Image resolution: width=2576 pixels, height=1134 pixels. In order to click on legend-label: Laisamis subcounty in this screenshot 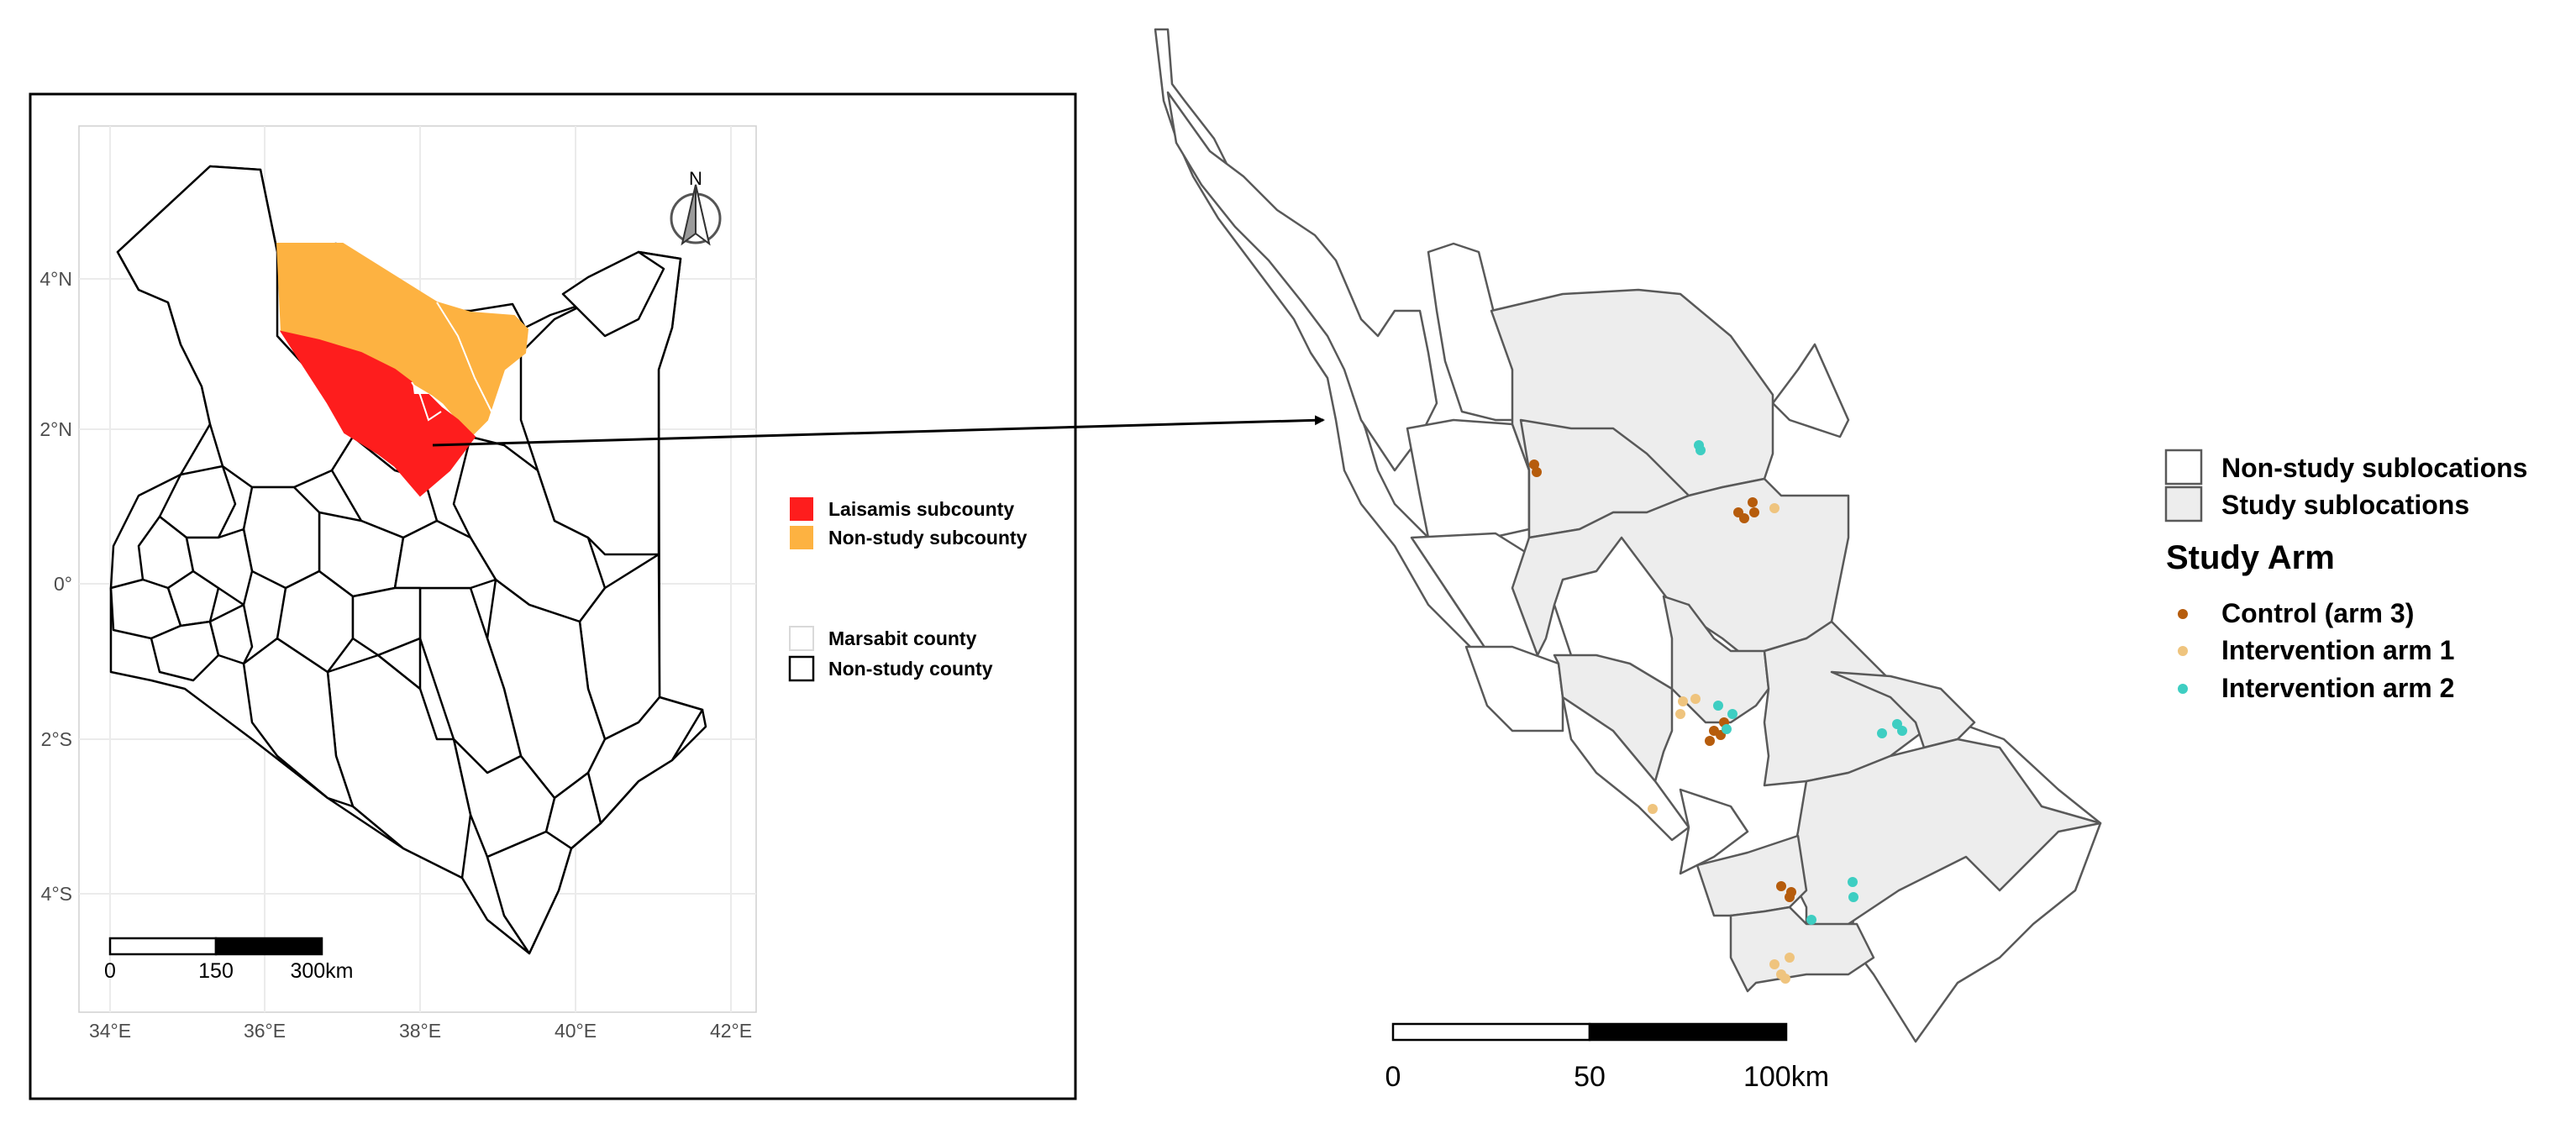, I will do `click(921, 509)`.